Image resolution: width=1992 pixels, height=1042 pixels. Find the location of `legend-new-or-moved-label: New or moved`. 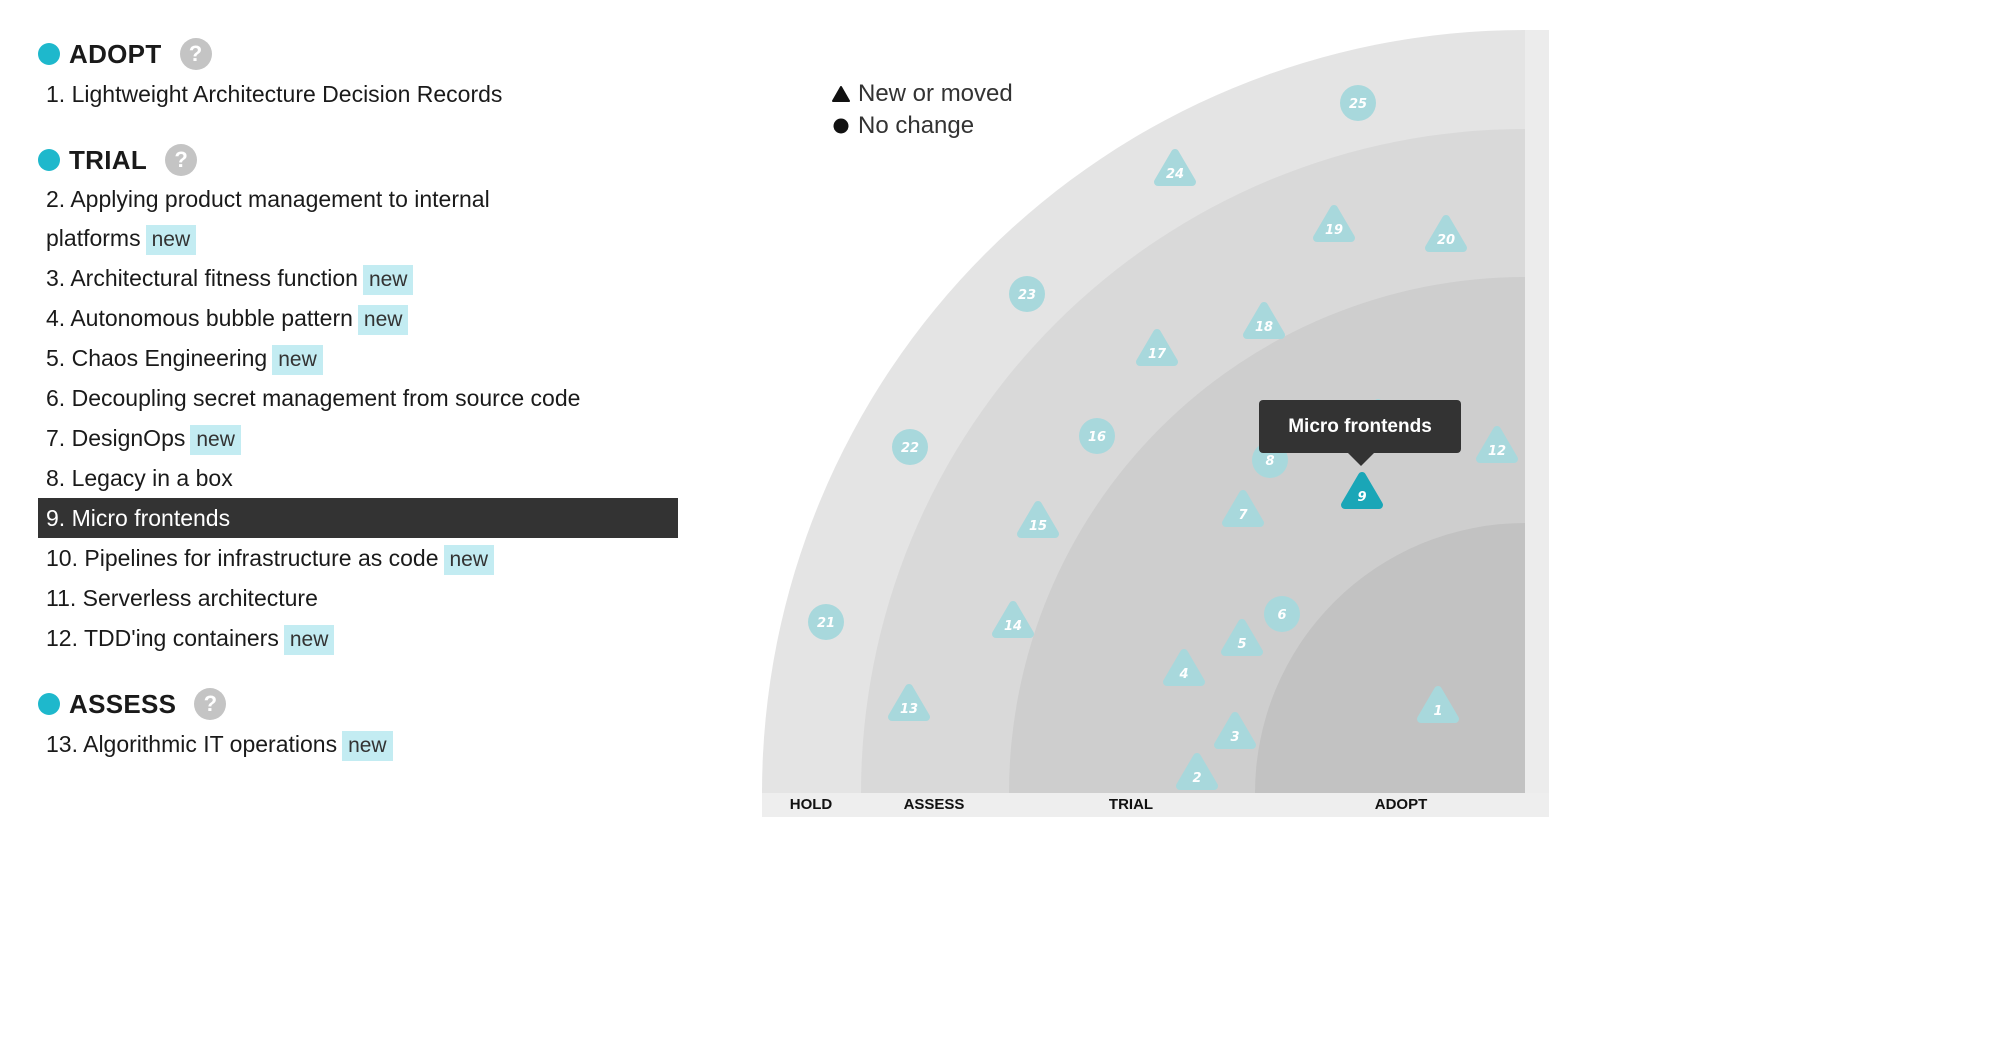

legend-new-or-moved-label: New or moved is located at coordinates (935, 93).